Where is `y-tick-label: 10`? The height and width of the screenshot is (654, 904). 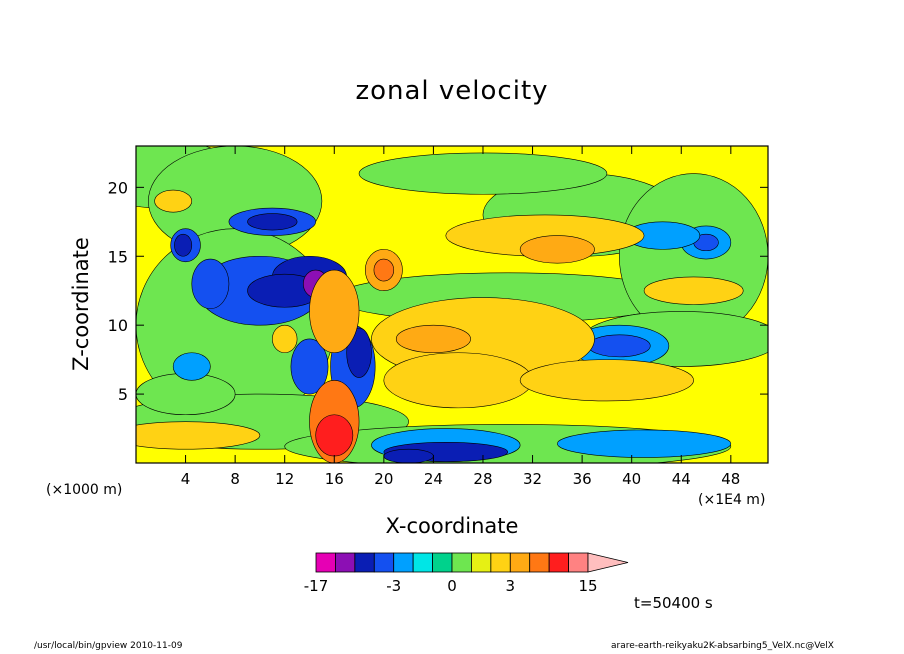
y-tick-label: 10 is located at coordinates (118, 325).